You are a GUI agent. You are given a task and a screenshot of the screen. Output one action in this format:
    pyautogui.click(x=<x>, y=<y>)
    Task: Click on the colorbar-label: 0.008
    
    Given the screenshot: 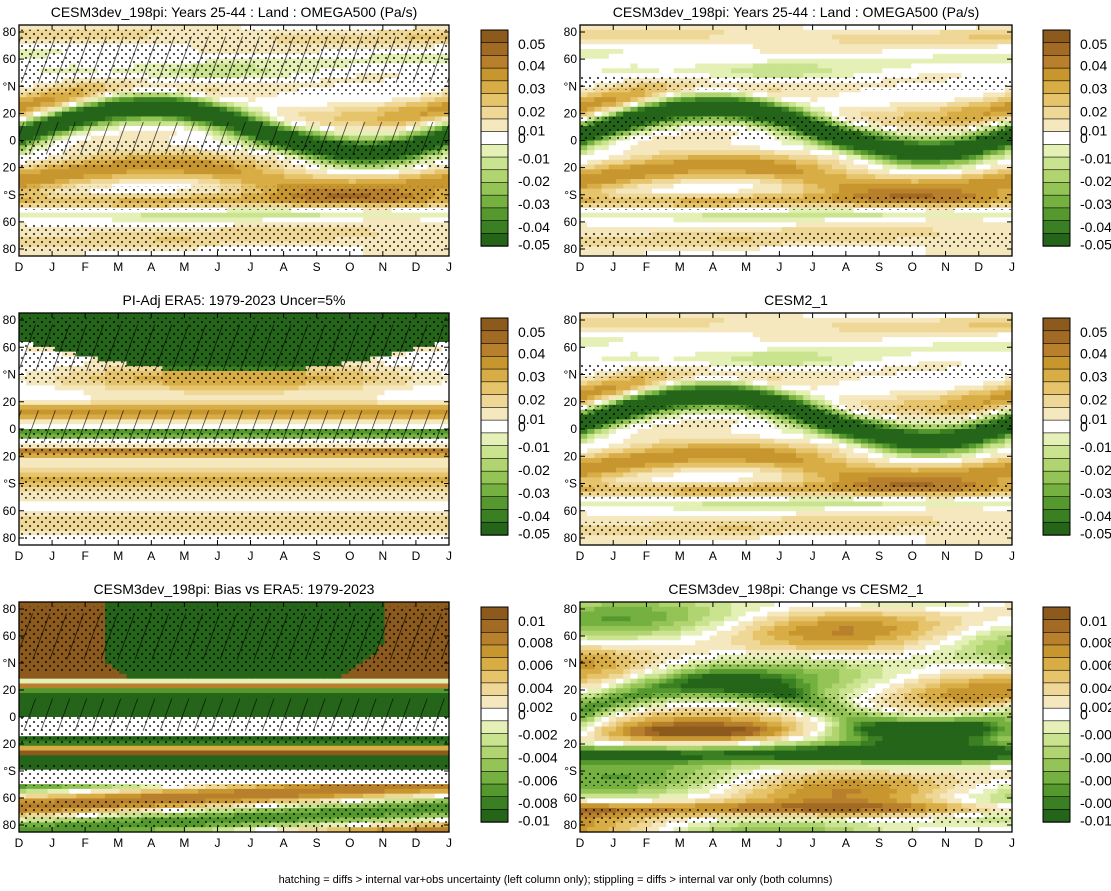 What is the action you would take?
    pyautogui.click(x=1095, y=642)
    